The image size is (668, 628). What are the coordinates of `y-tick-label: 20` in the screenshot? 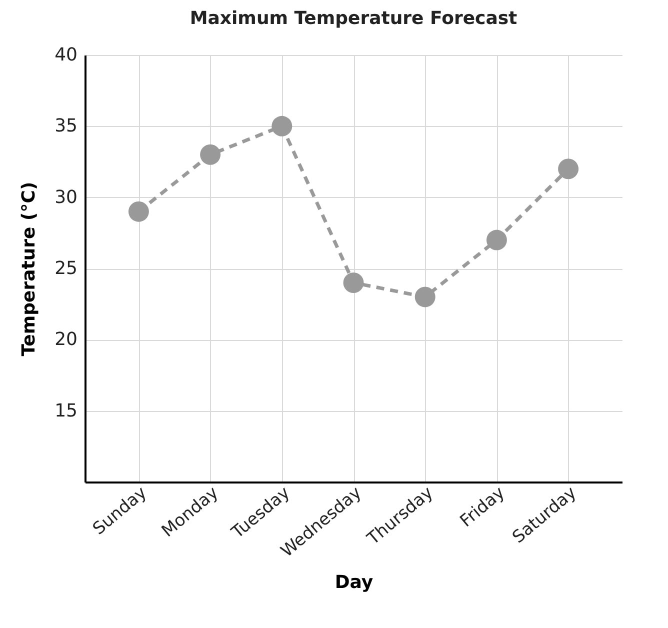 It's located at (66, 339).